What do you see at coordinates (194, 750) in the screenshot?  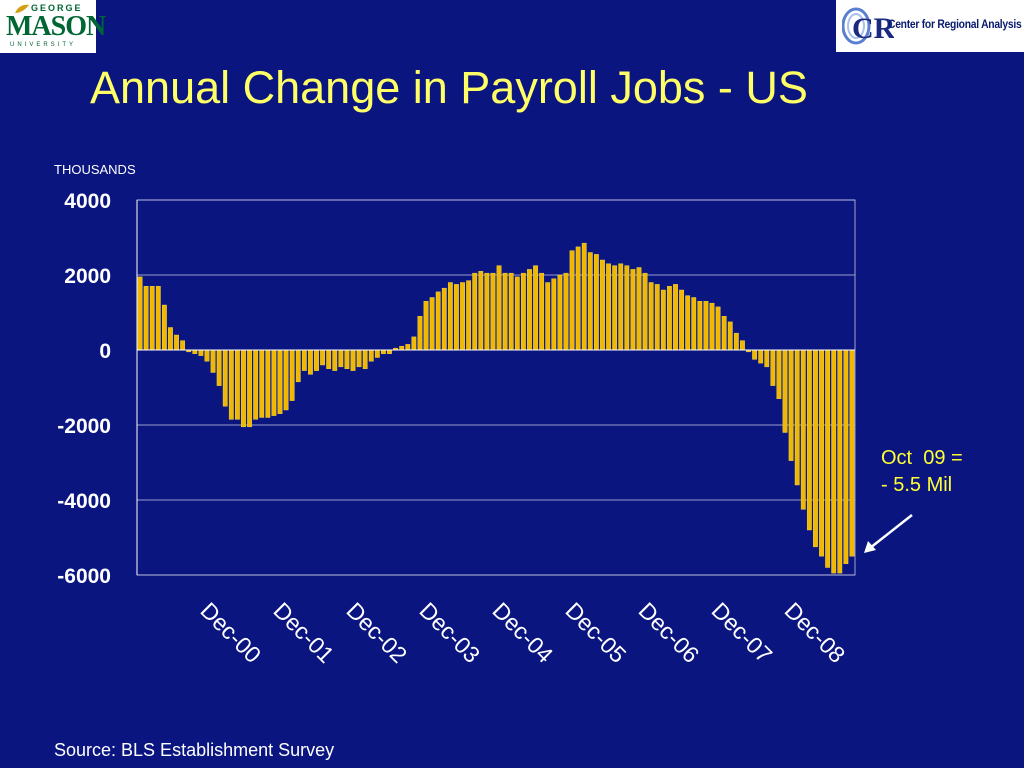 I see `source-note: Source: BLS Establishment Survey` at bounding box center [194, 750].